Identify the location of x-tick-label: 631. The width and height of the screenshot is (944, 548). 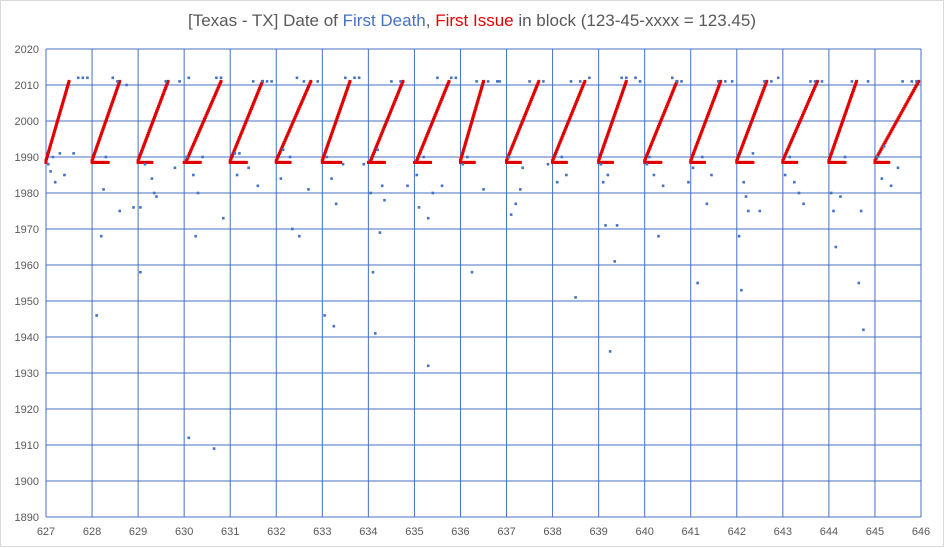
(230, 532).